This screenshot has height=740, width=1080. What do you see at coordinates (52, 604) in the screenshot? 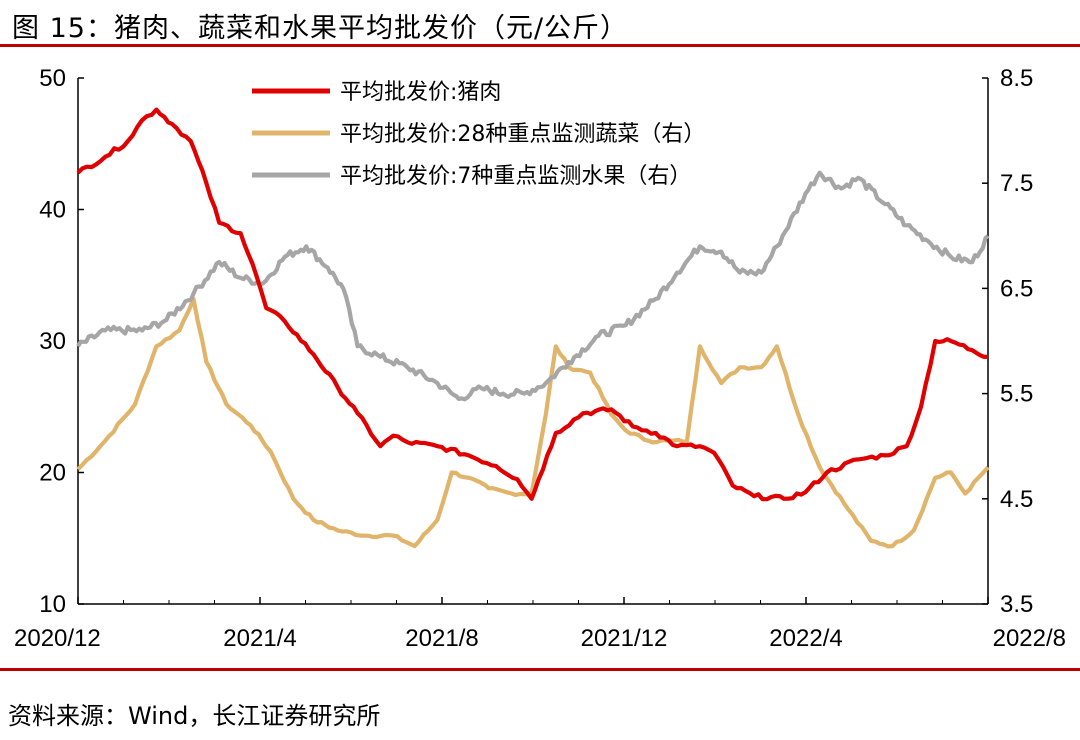
I see `left-tick-label: 10` at bounding box center [52, 604].